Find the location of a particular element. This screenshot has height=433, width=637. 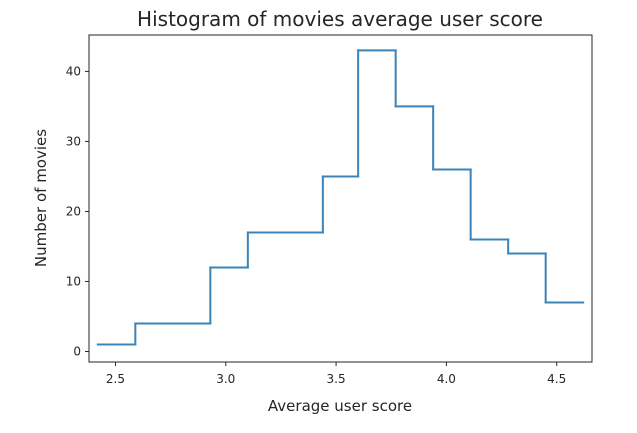

x-axis-title: Average user score is located at coordinates (340, 406).